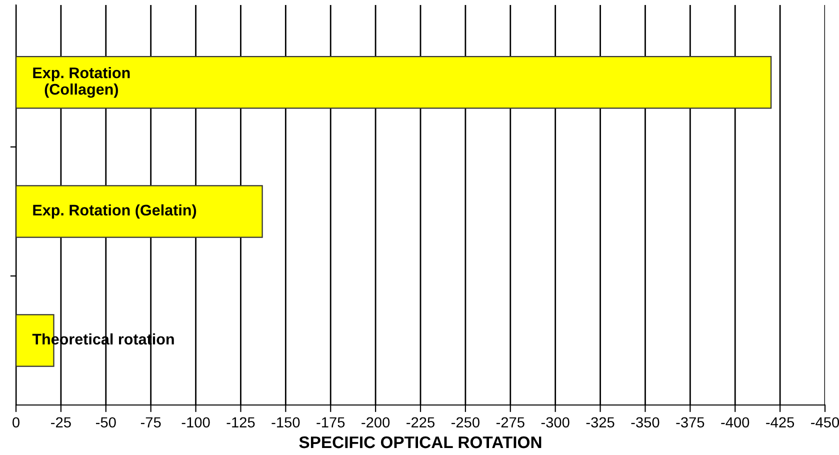 The image size is (839, 455). Describe the element at coordinates (240, 422) in the screenshot. I see `x-tick-label: -125` at that location.